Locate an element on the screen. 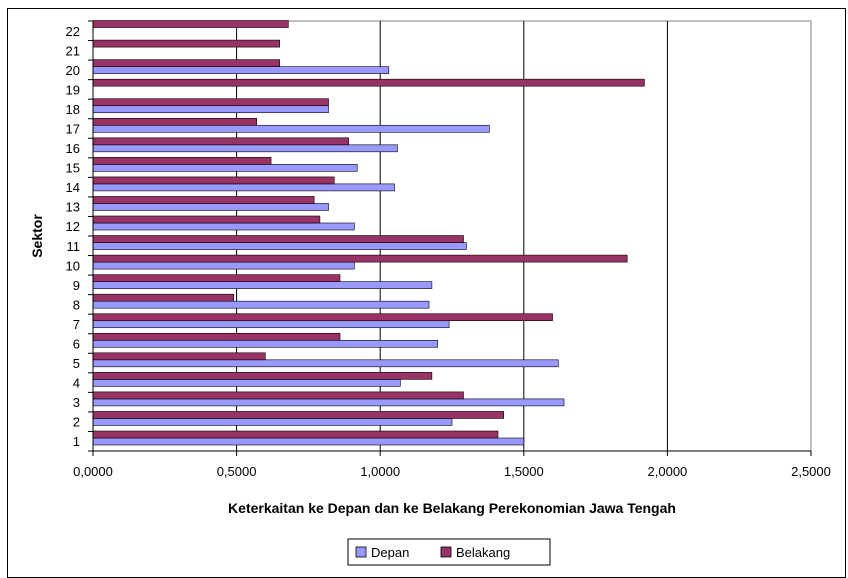  y-tick-label: 8 is located at coordinates (76, 304).